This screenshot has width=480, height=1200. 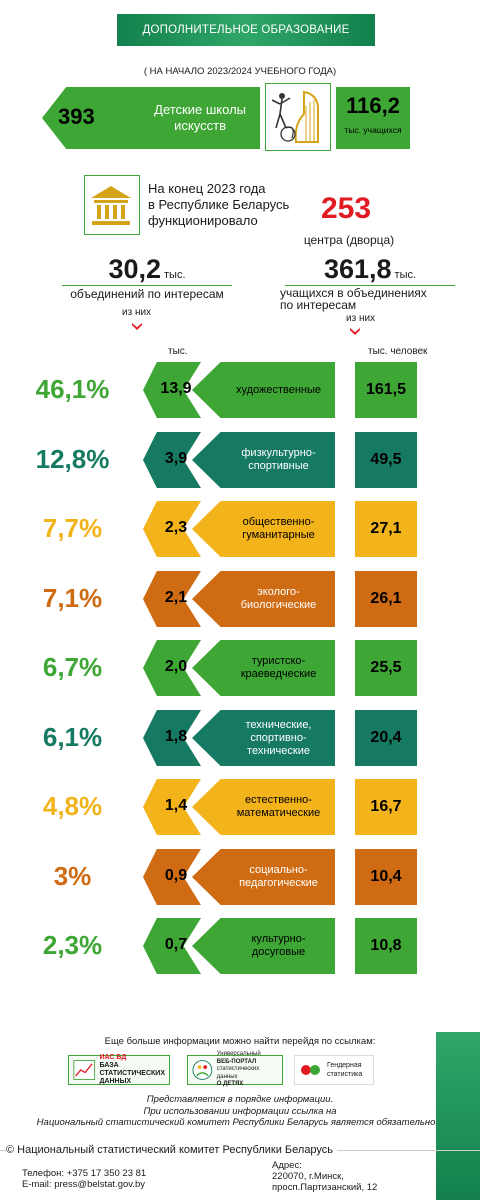 What do you see at coordinates (175, 275) in the screenshot?
I see `associations-unit: тыс.` at bounding box center [175, 275].